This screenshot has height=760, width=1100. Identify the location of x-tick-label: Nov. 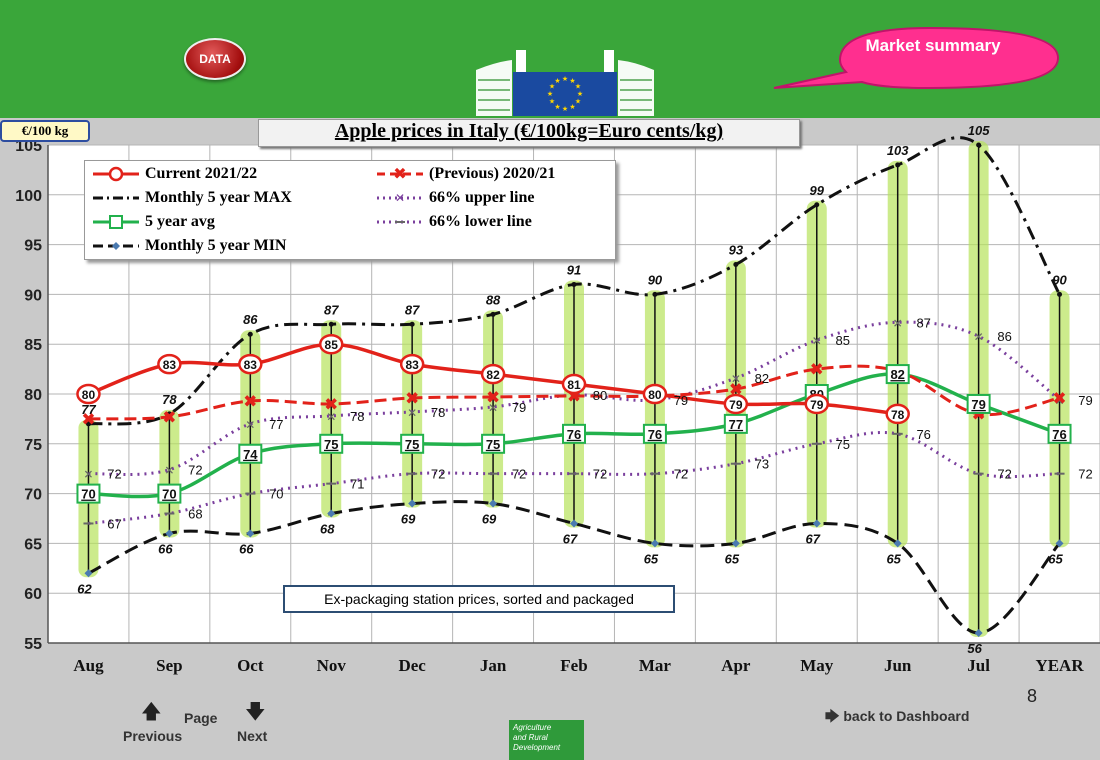
(332, 665).